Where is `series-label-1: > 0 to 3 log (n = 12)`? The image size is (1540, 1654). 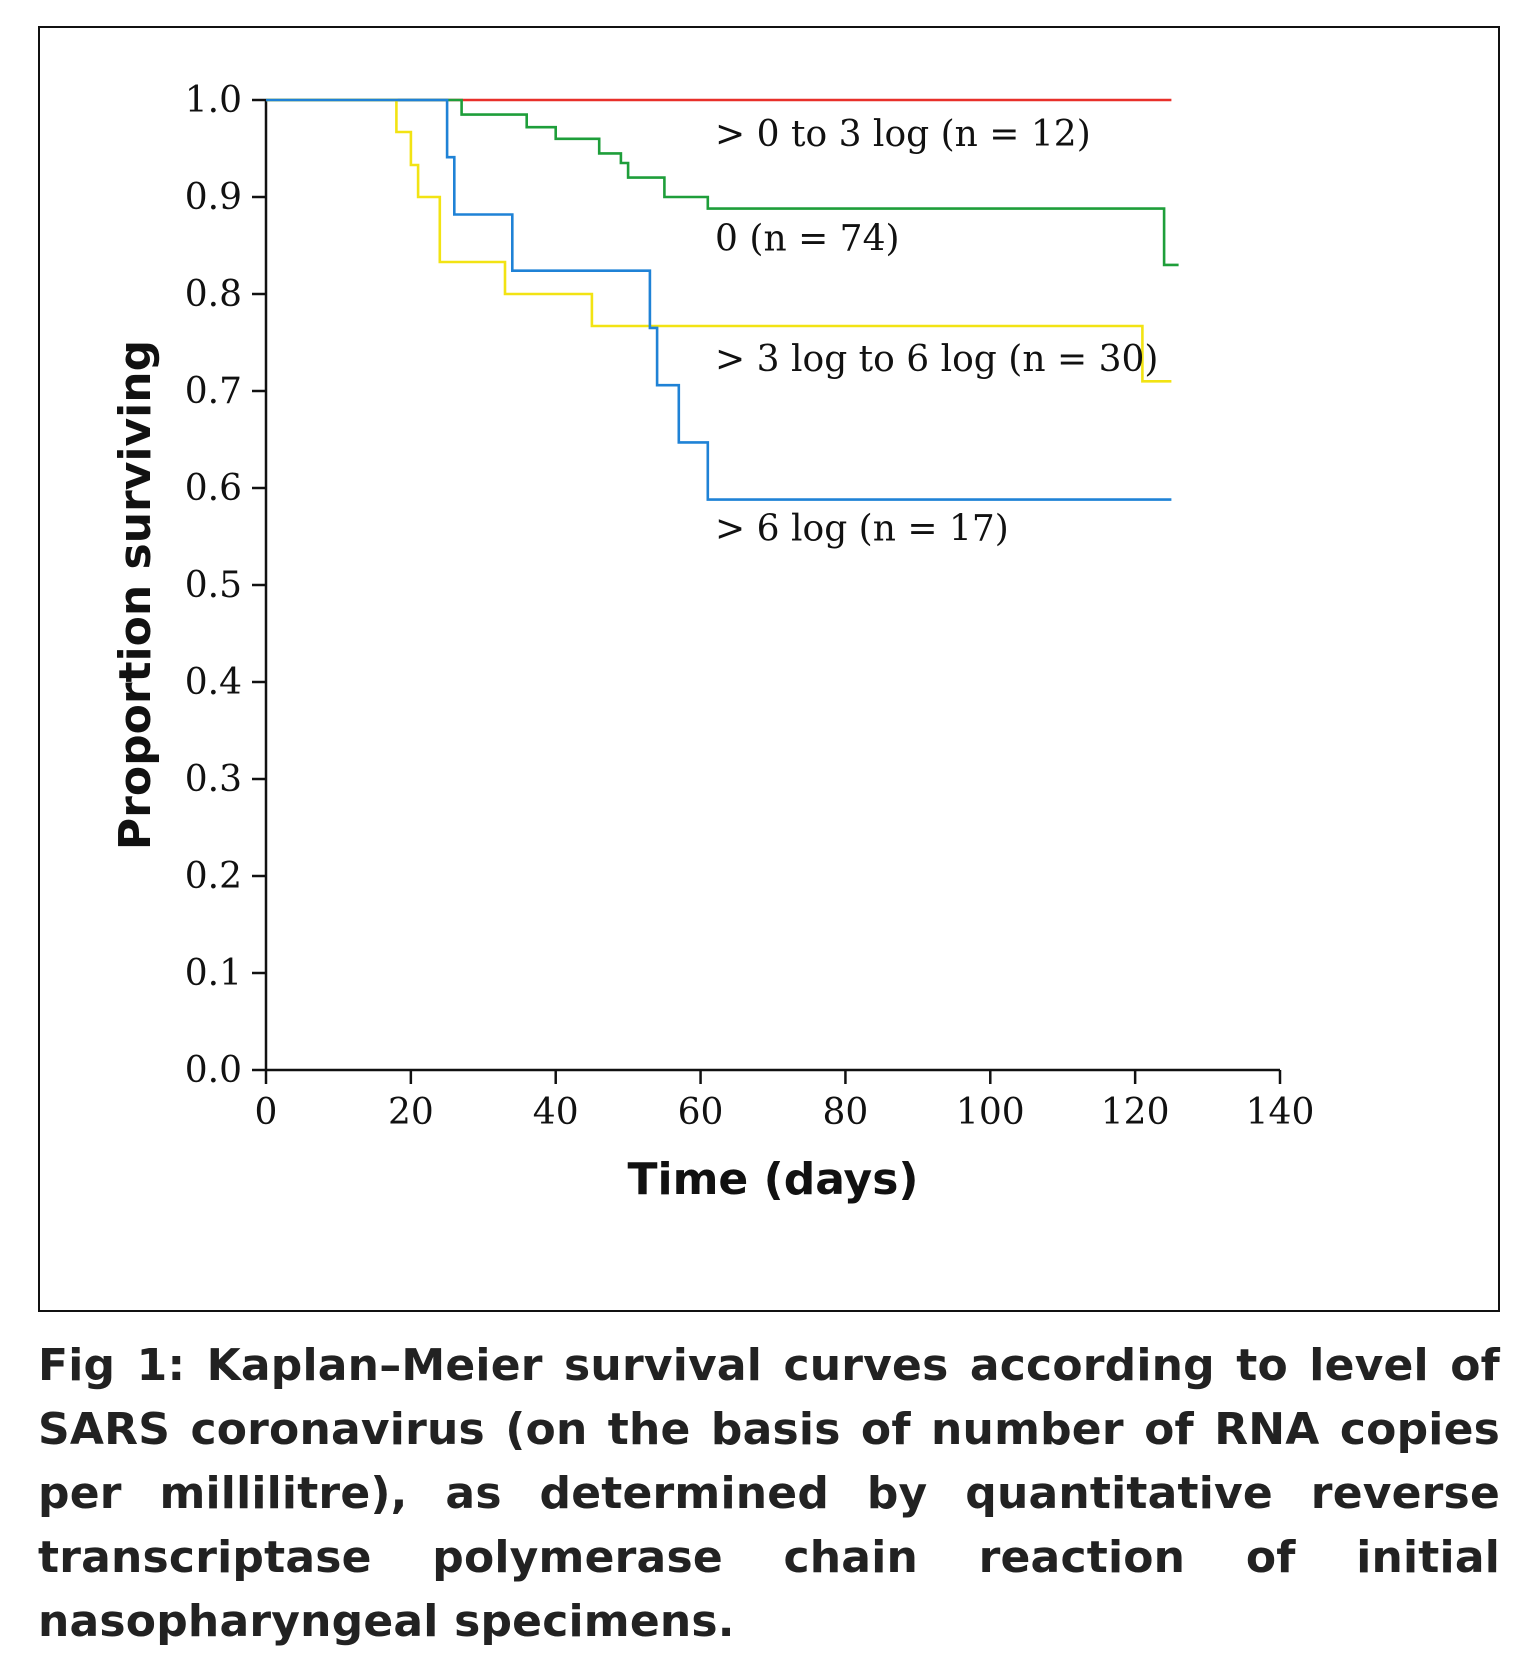
series-label-1: > 0 to 3 log (n = 12) is located at coordinates (903, 134).